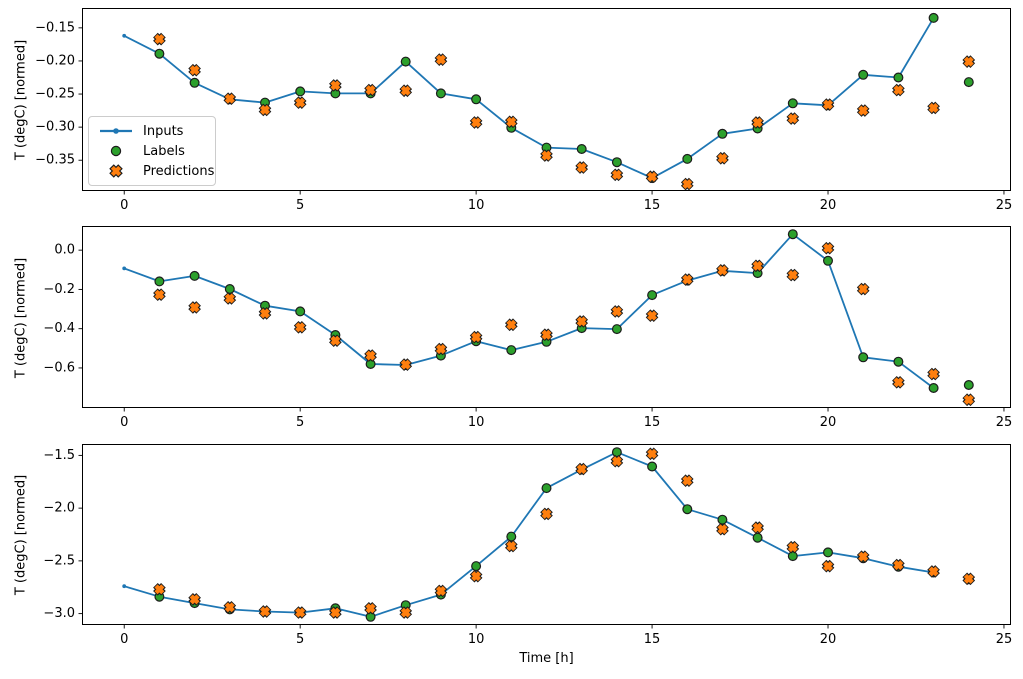 This screenshot has height=679, width=1023. What do you see at coordinates (300, 639) in the screenshot?
I see `x-tick-label: 5` at bounding box center [300, 639].